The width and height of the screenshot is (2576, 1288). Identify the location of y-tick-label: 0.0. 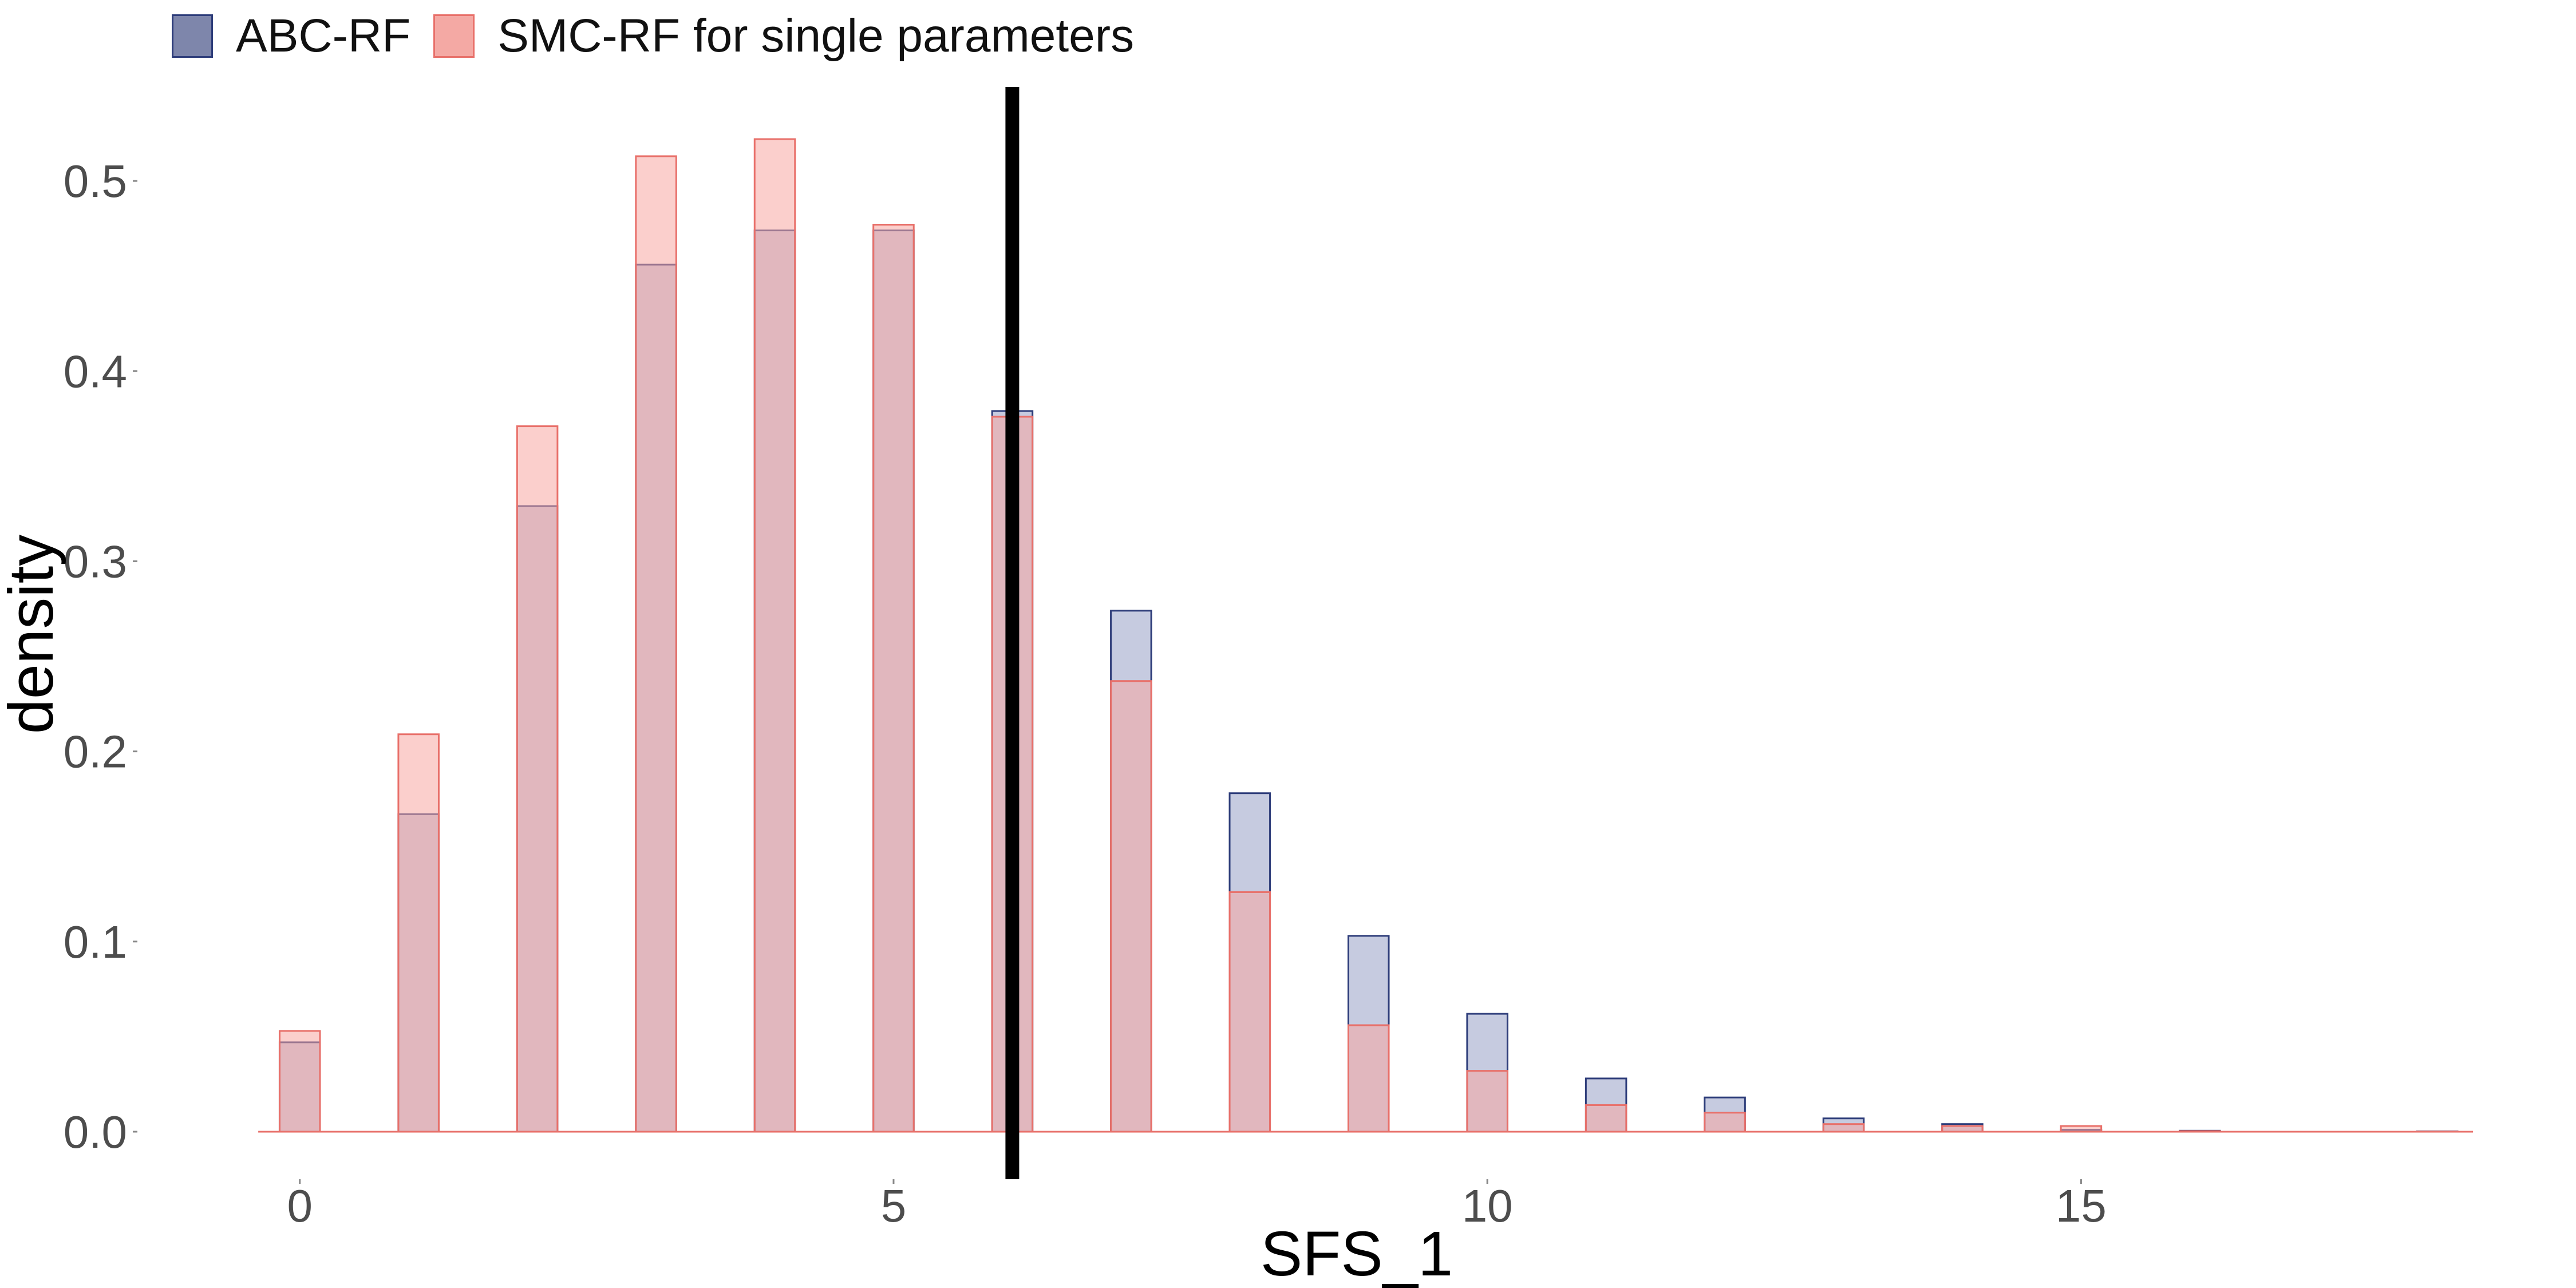
(95, 1132).